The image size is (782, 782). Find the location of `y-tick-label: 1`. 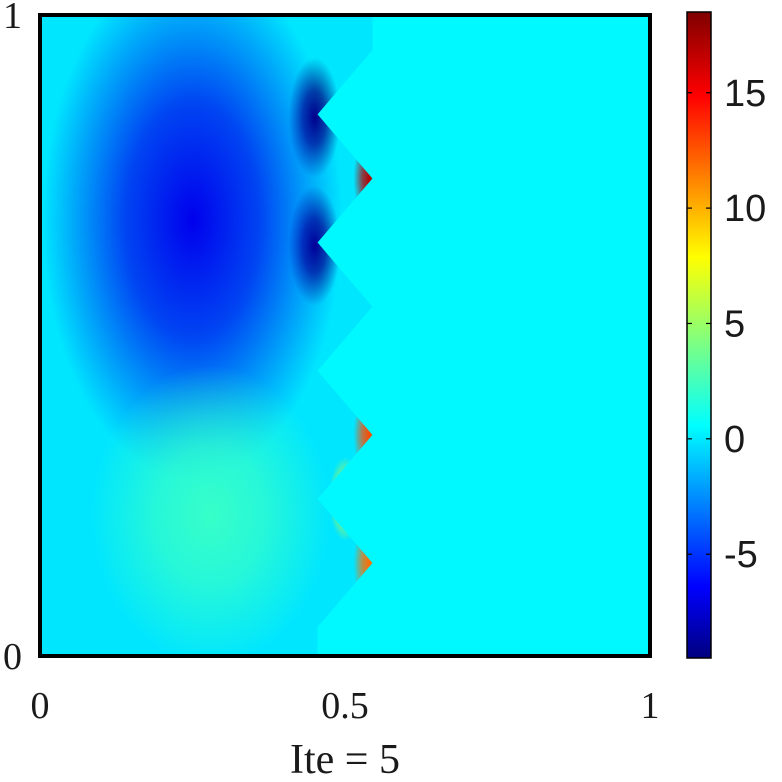

y-tick-label: 1 is located at coordinates (12, 18).